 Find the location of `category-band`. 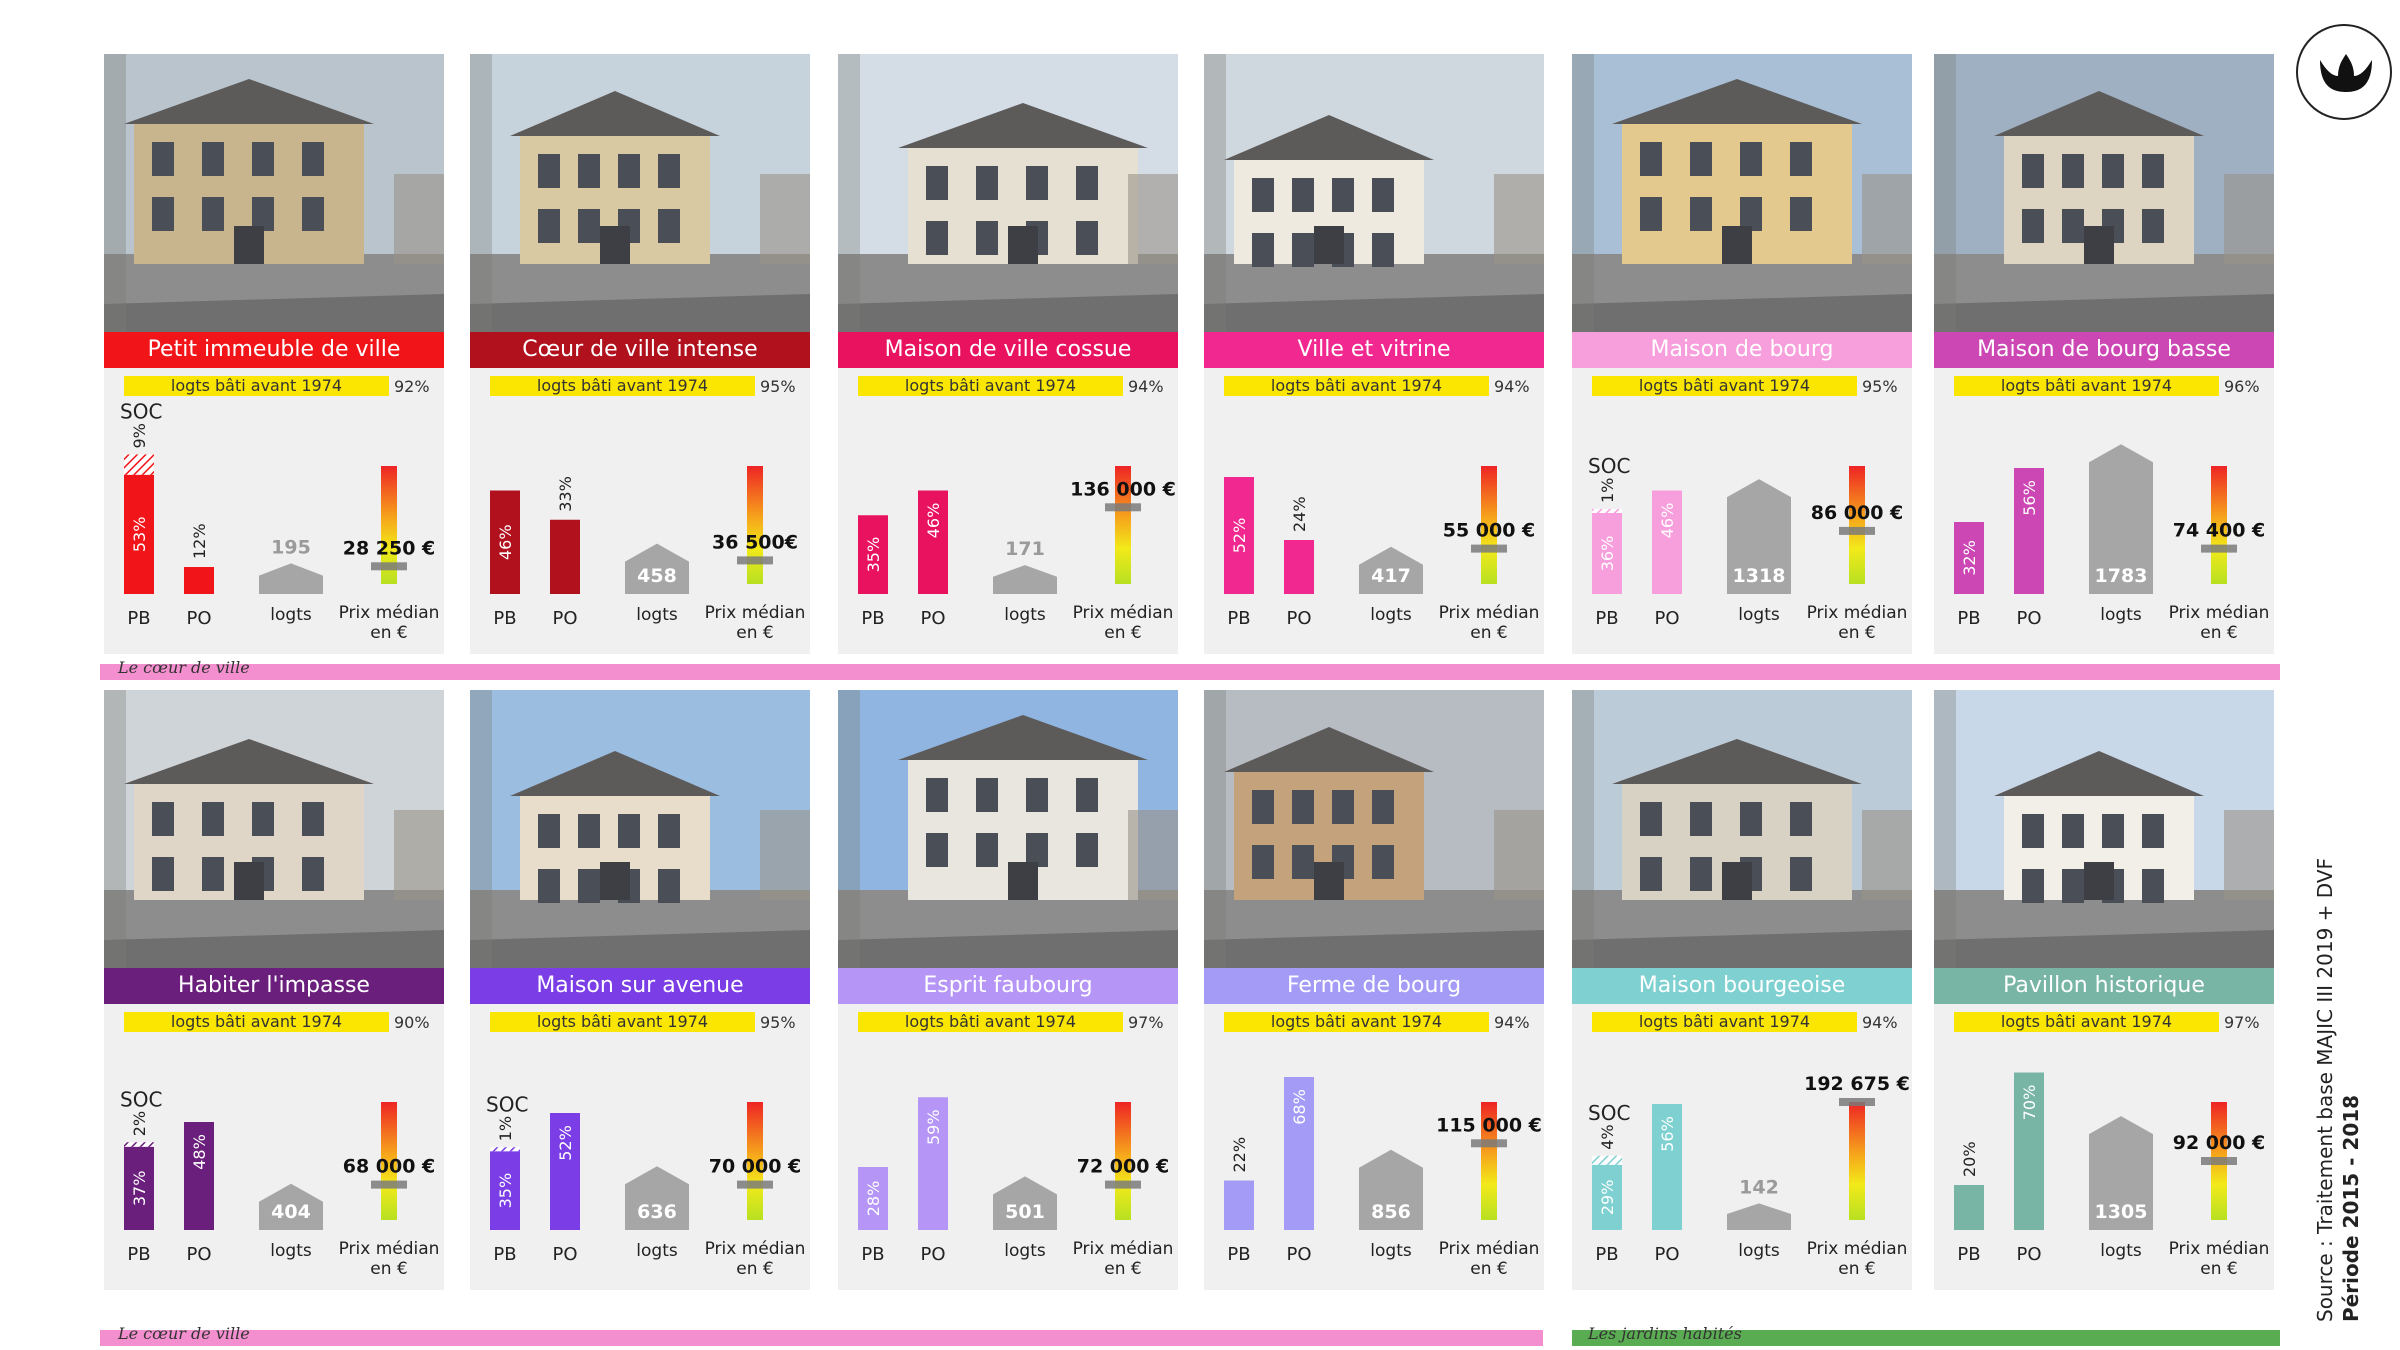

category-band is located at coordinates (821, 1338).